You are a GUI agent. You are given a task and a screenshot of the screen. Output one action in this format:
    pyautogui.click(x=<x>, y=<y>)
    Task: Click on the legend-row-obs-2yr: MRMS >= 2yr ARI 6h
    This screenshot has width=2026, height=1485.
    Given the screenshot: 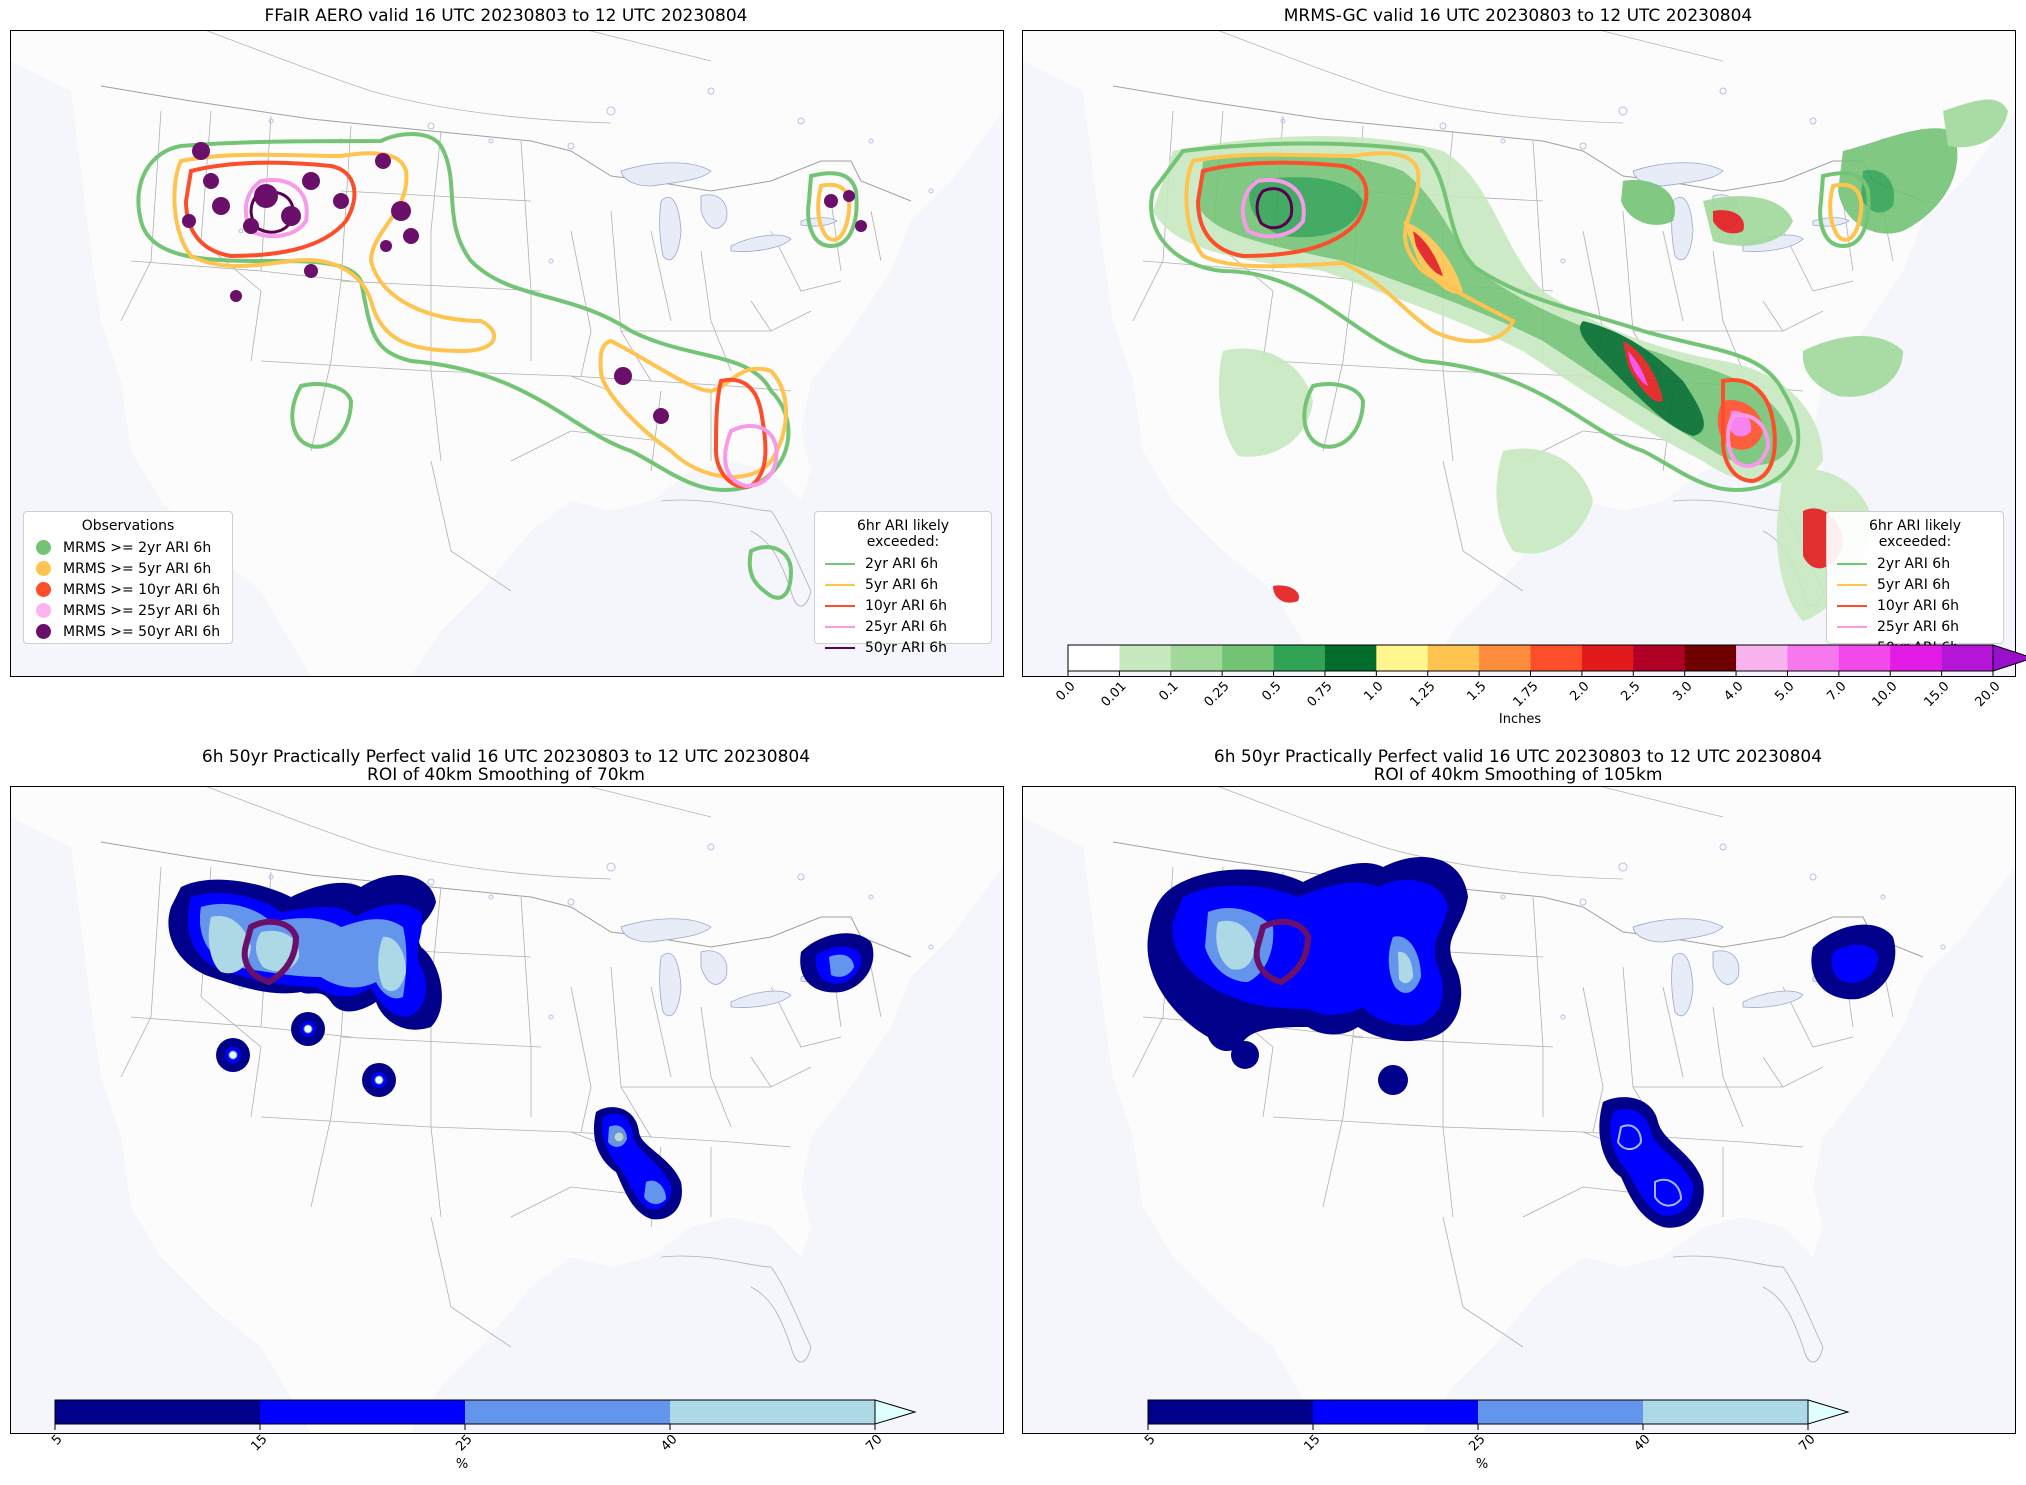 What is the action you would take?
    pyautogui.click(x=128, y=547)
    